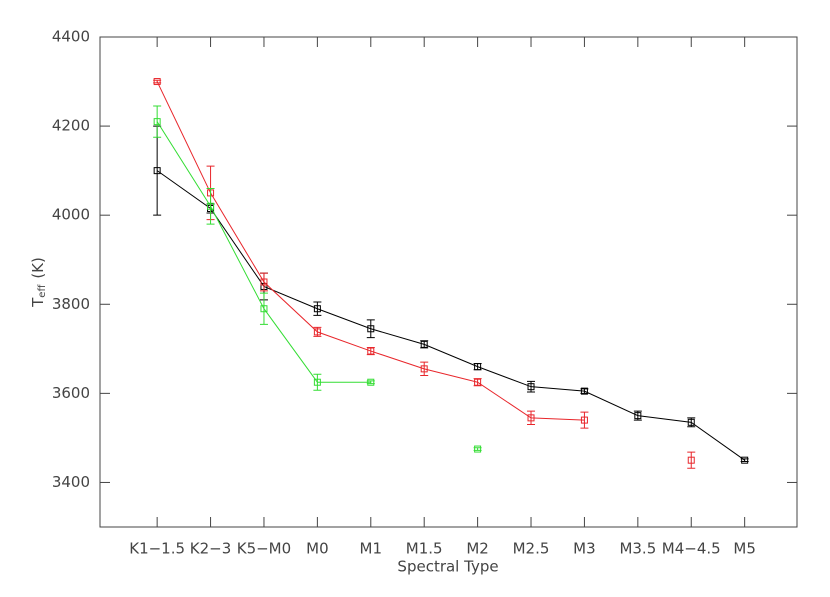 The width and height of the screenshot is (830, 597). Describe the element at coordinates (424, 549) in the screenshot. I see `x-tick-label: M1.5` at that location.